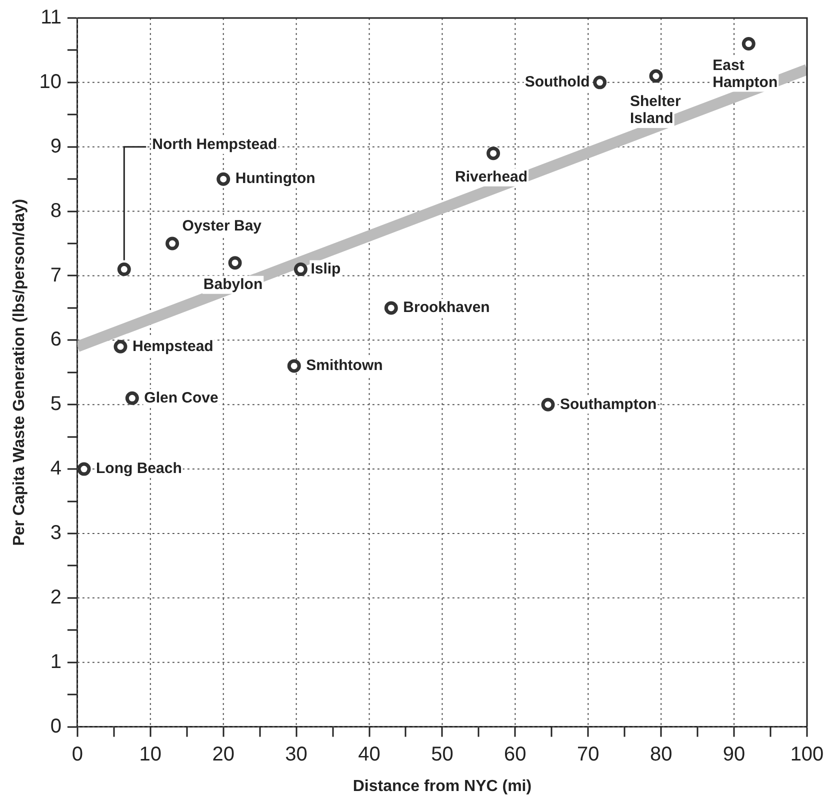 Image resolution: width=833 pixels, height=804 pixels. Describe the element at coordinates (223, 754) in the screenshot. I see `x-tick-label: 20` at that location.